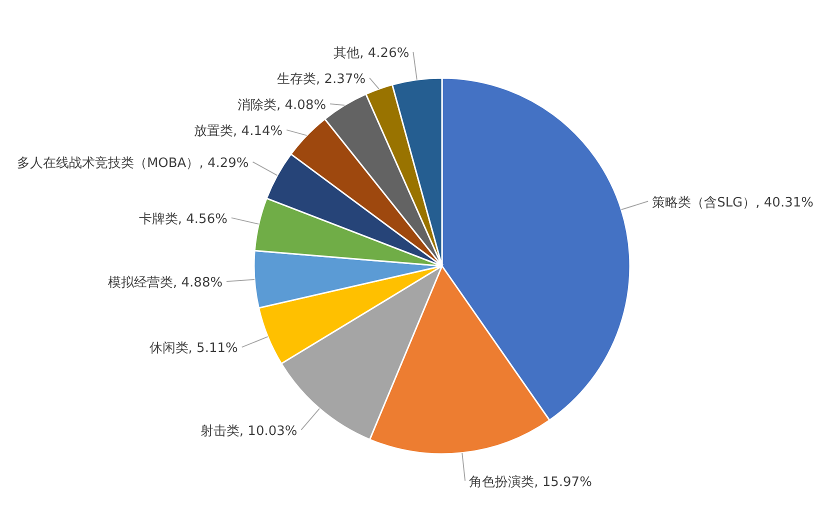 The image size is (838, 525). Describe the element at coordinates (165, 282) in the screenshot. I see `slice-label: 模拟经营类, 4.88%` at that location.